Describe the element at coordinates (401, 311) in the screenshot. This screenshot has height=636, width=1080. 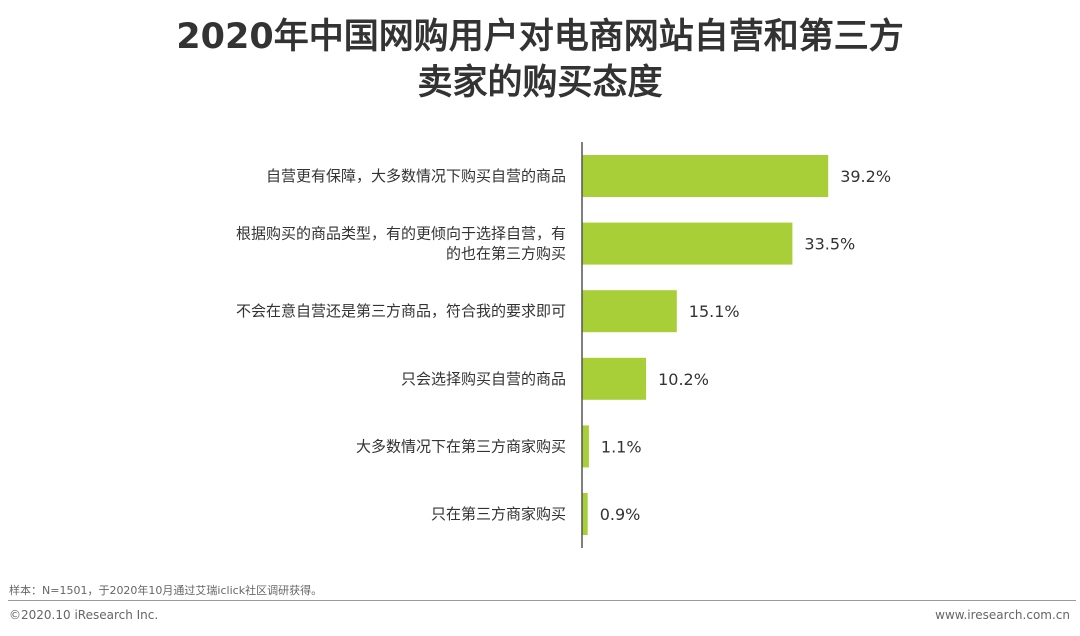
I see `category-label-3: 不会在意自营还是第三方商品，符合我的要求即可` at that location.